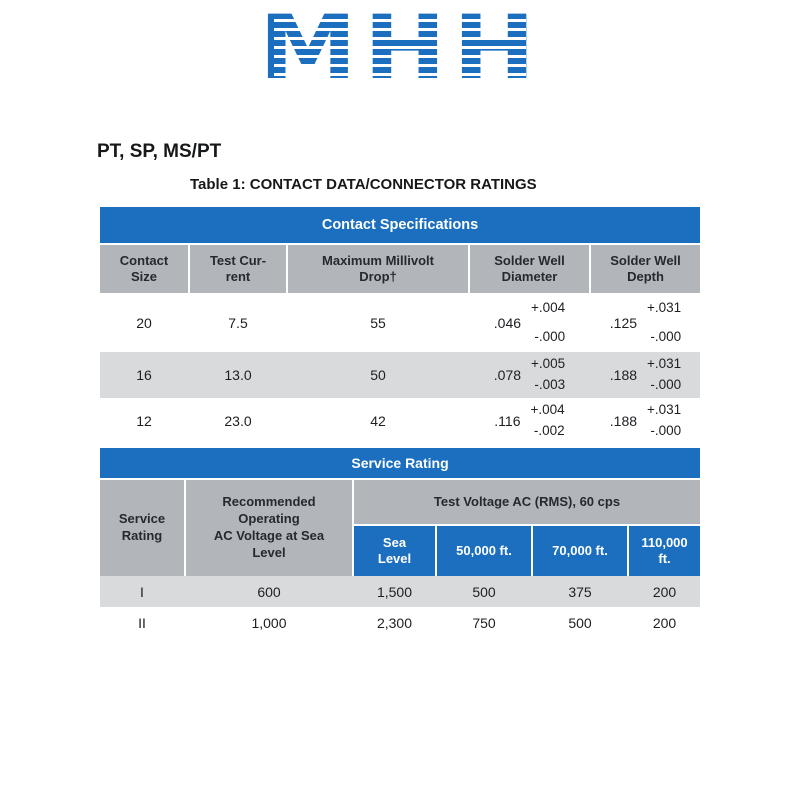 The image size is (800, 800). I want to click on service-table-row: I 600 1,500 500 375 200, so click(400, 591).